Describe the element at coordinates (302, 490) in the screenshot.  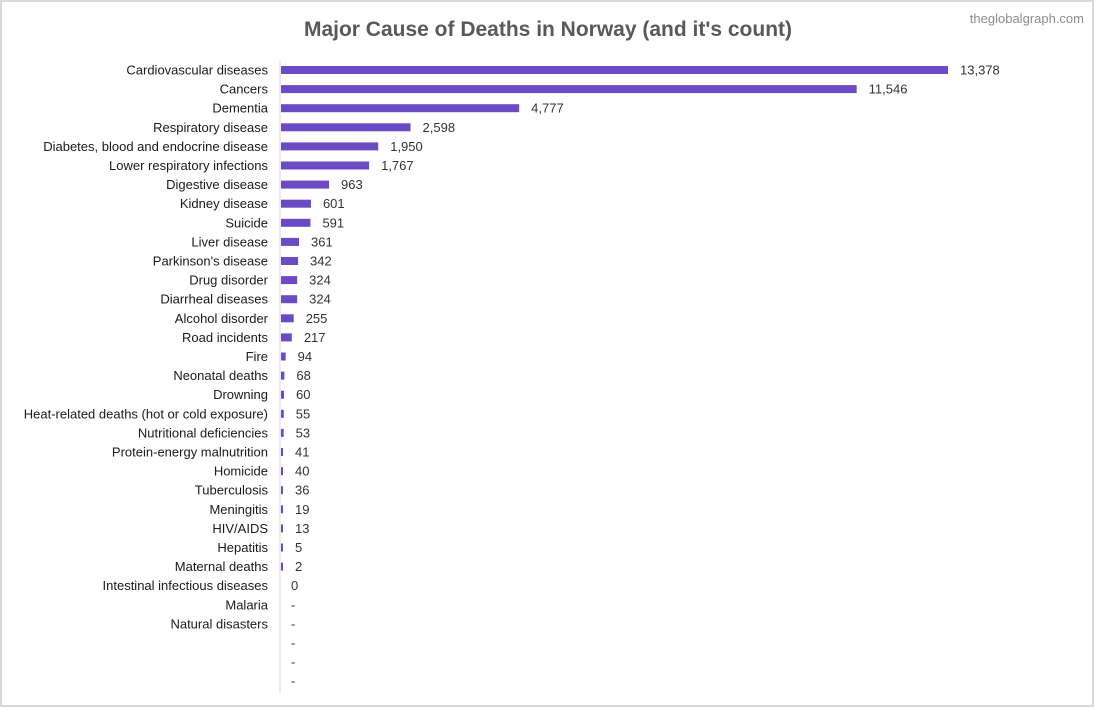
I see `data-label: 36` at that location.